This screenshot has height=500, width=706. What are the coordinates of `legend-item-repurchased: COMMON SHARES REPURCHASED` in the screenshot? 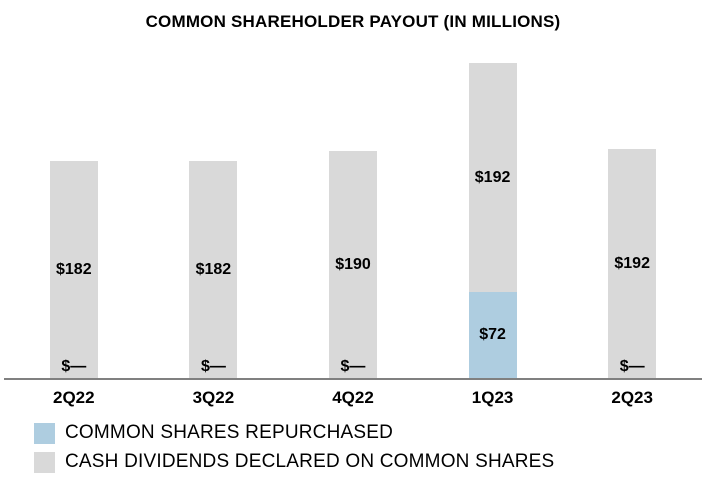 It's located at (368, 433).